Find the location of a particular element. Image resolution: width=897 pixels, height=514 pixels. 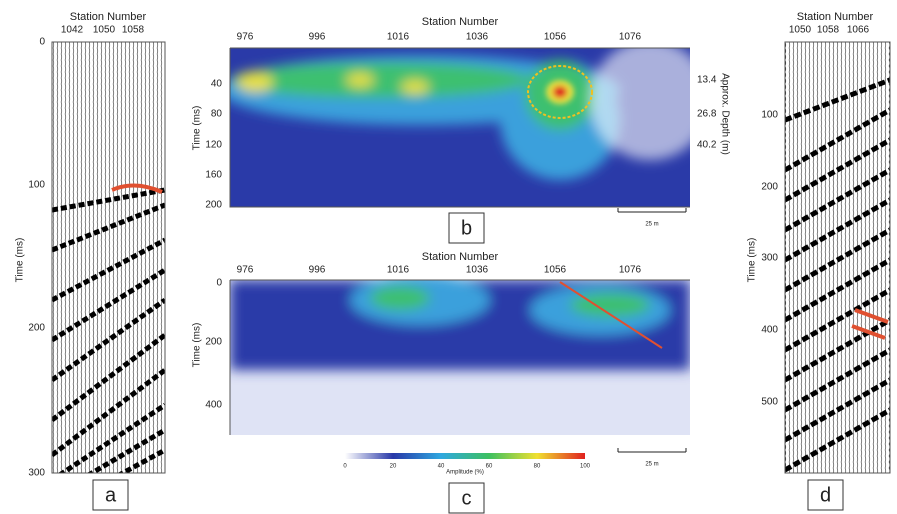

y-tick-label: 120 is located at coordinates (213, 145).